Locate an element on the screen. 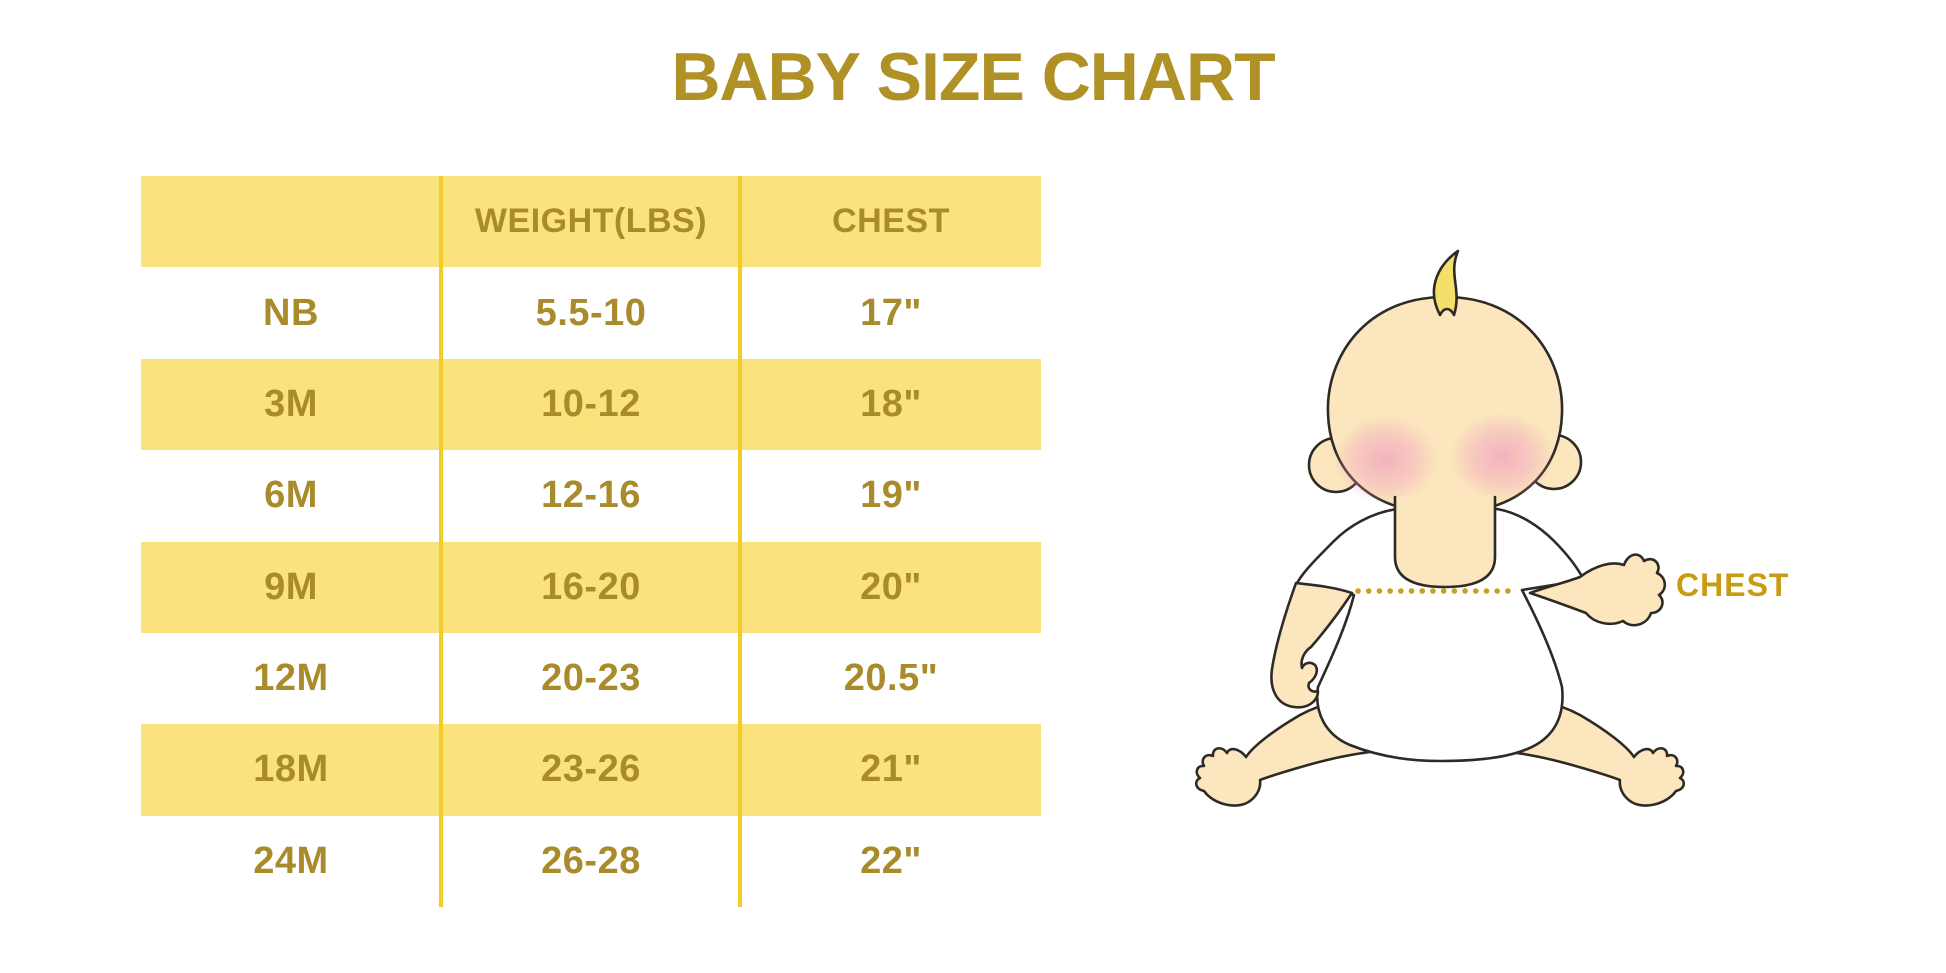 Image resolution: width=1946 pixels, height=973 pixels. cell-chest: 18" is located at coordinates (891, 403).